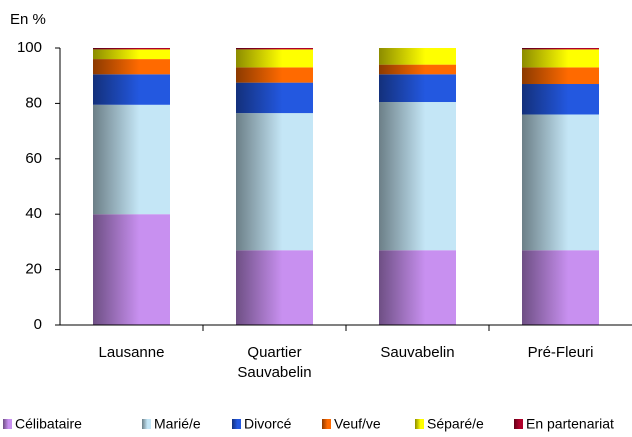 Image resolution: width=632 pixels, height=437 pixels. I want to click on y-tick-label: 20, so click(33, 269).